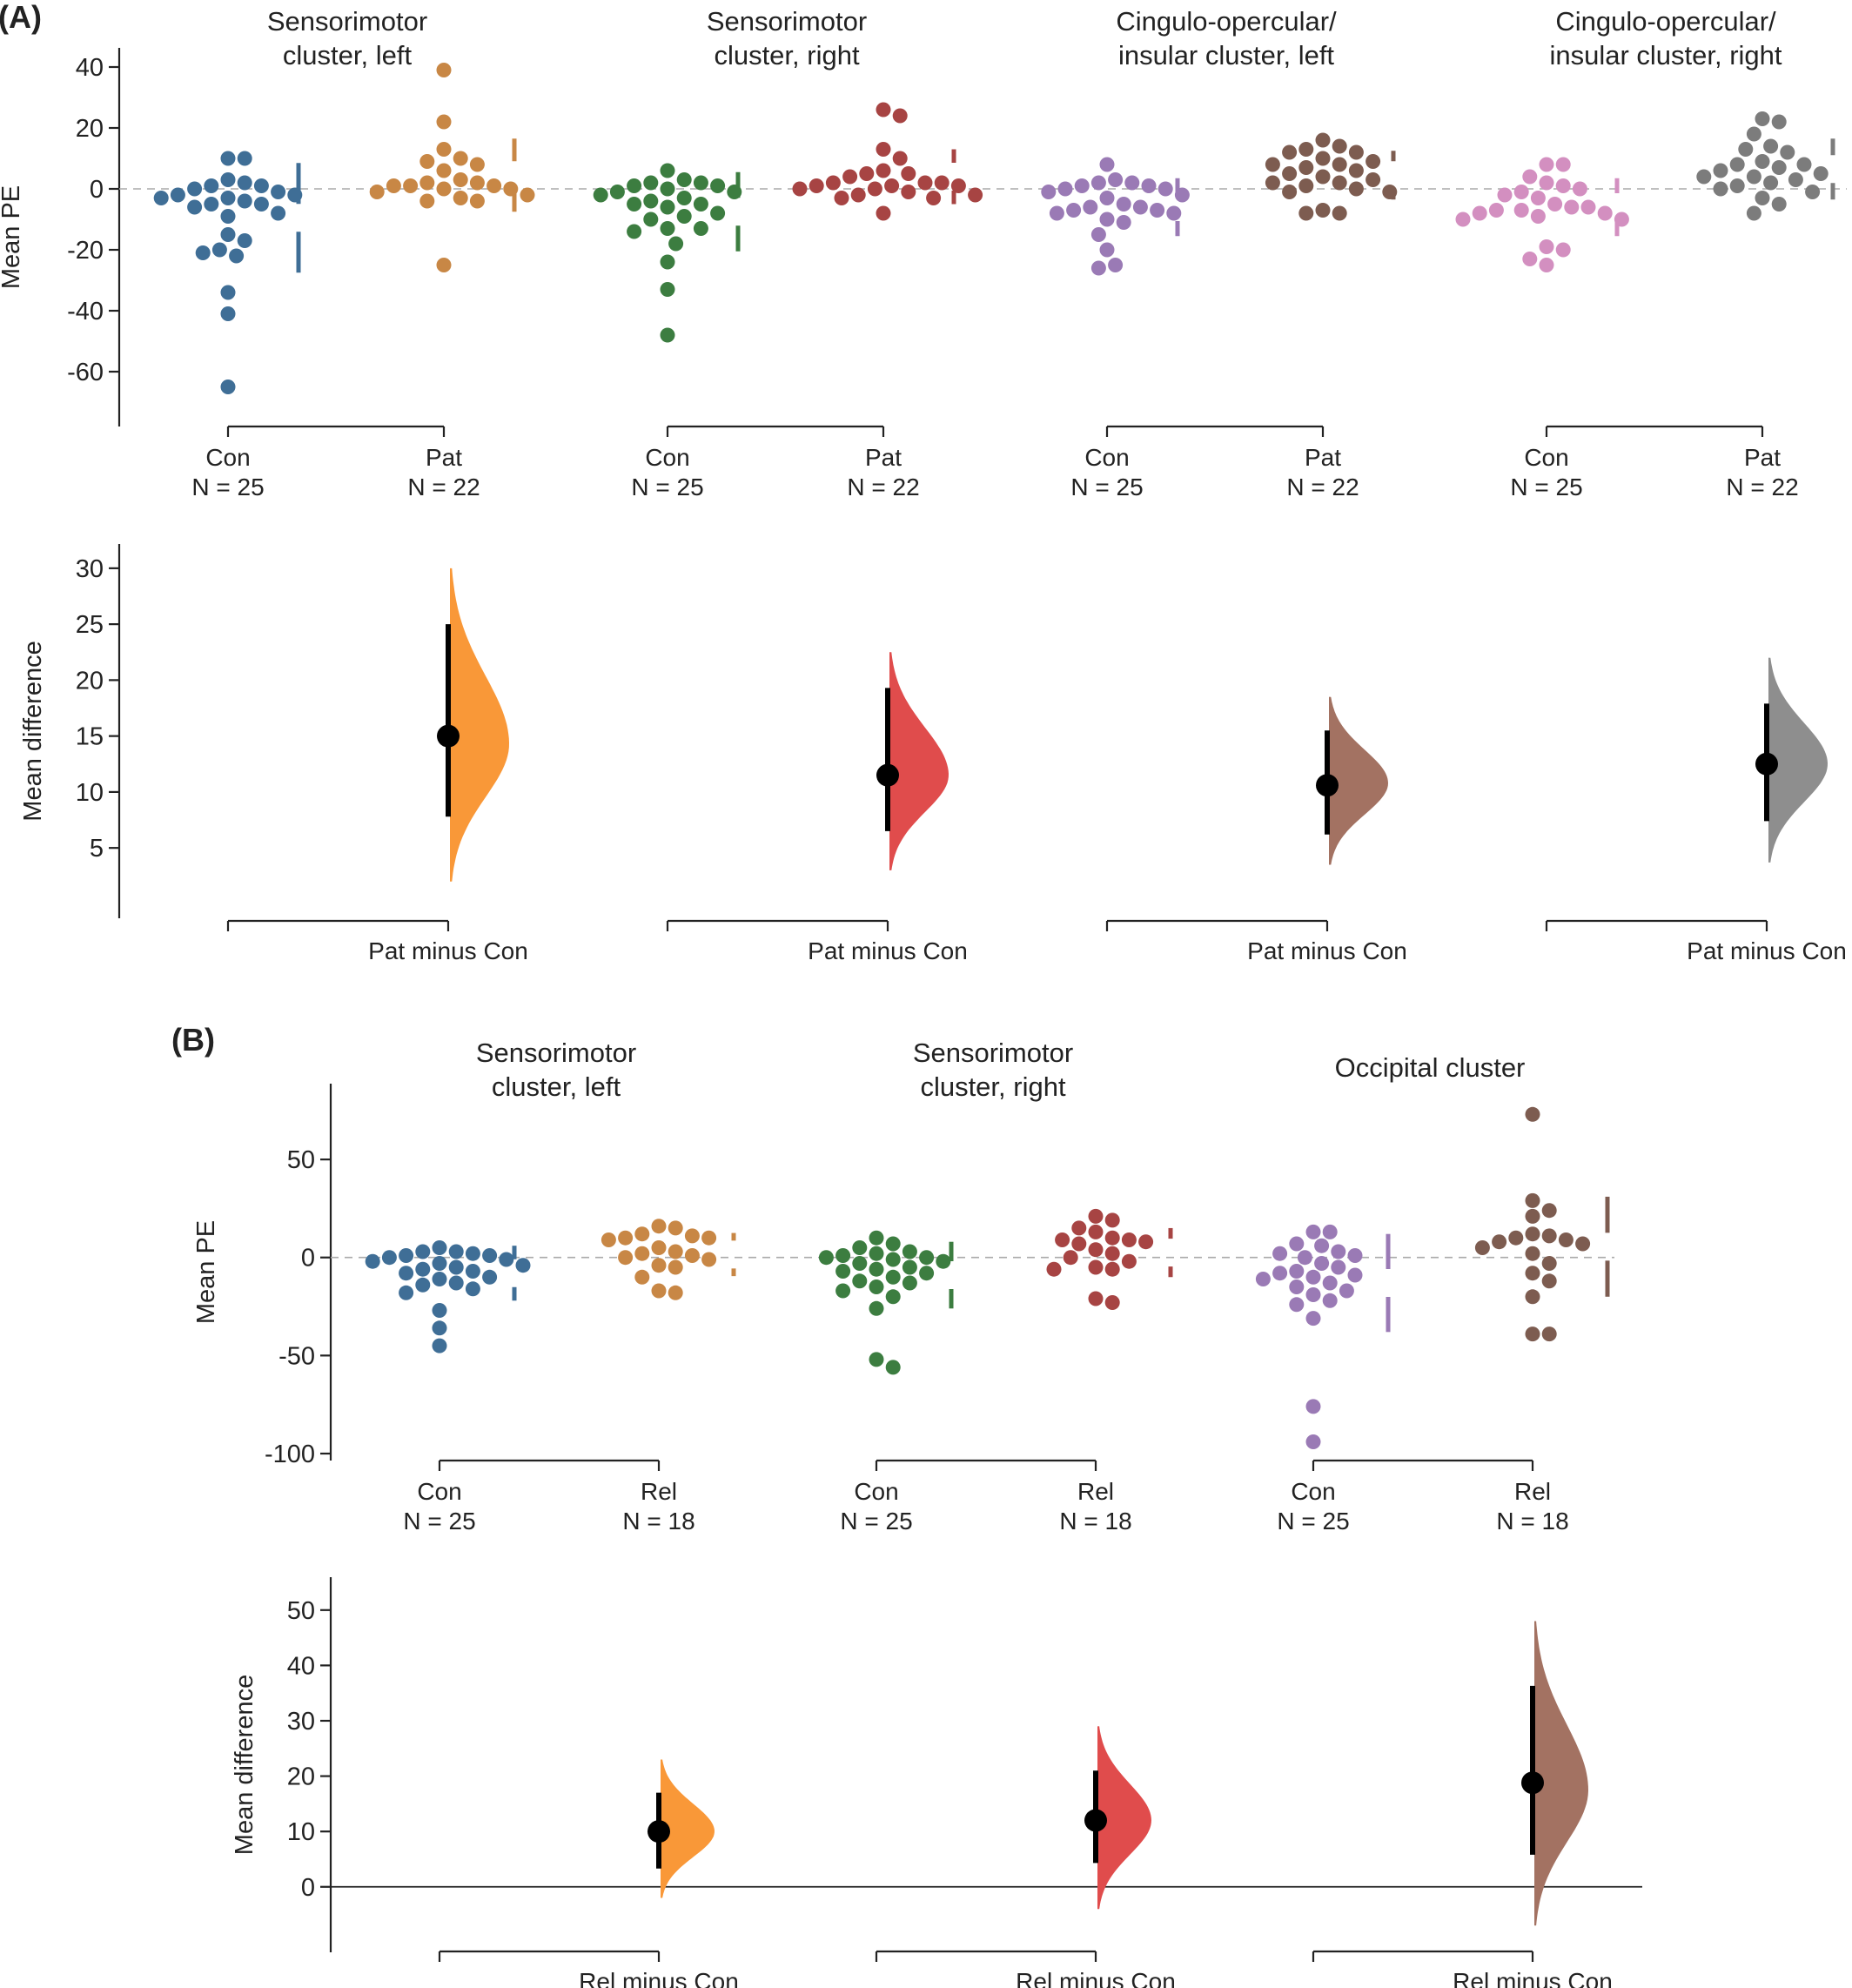 The height and width of the screenshot is (1988, 1852). What do you see at coordinates (1762, 486) in the screenshot?
I see `group-count-label: N = 22` at bounding box center [1762, 486].